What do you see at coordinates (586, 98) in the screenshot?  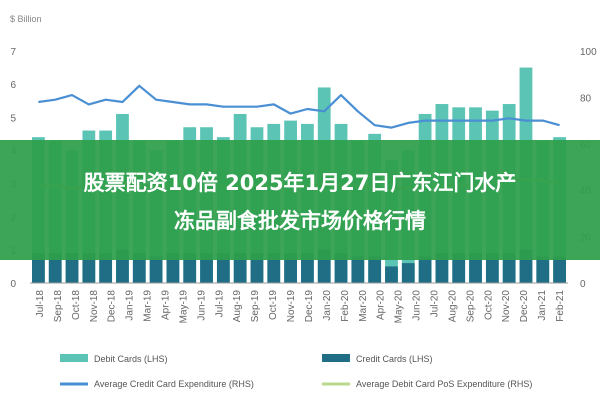 I see `right-axis-tick-label: 80` at bounding box center [586, 98].